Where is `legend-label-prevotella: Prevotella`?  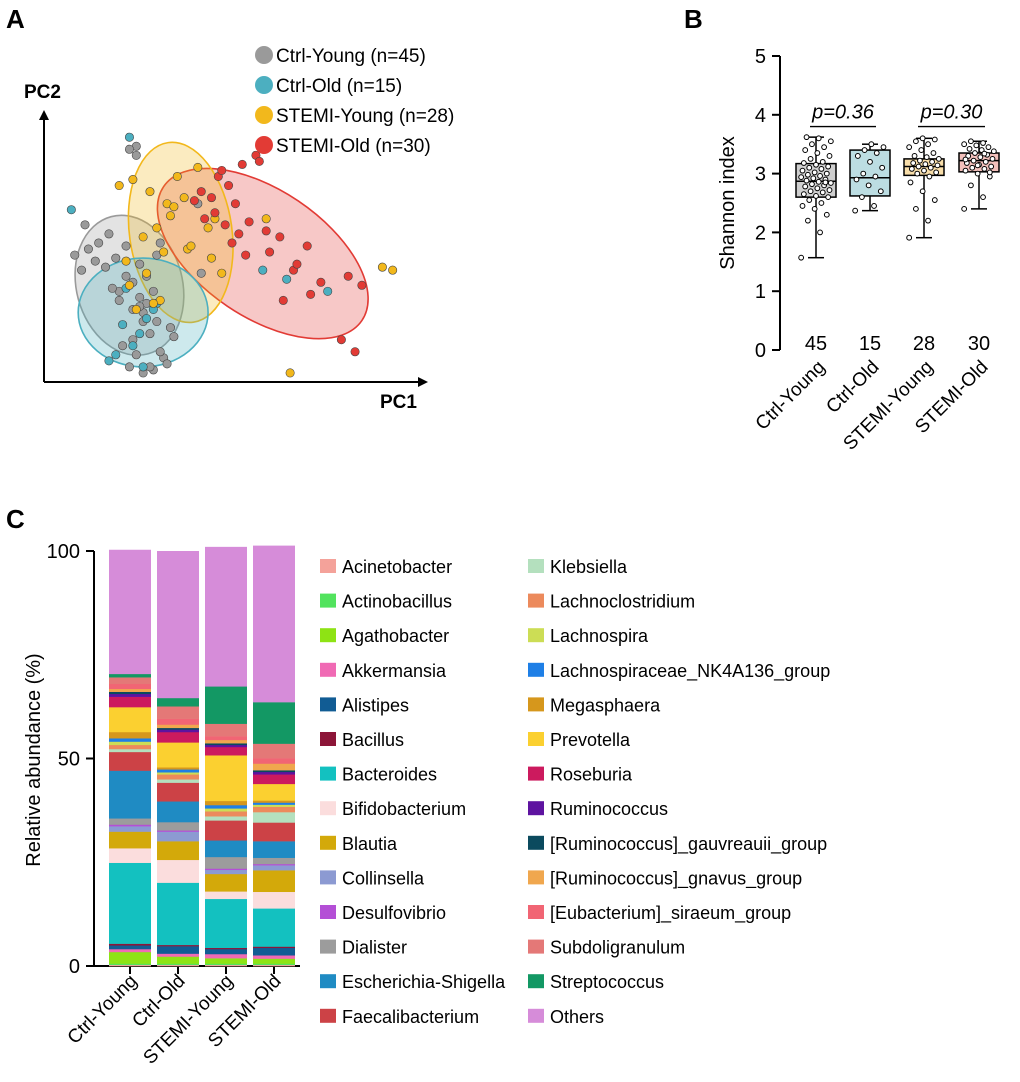 legend-label-prevotella: Prevotella is located at coordinates (590, 740).